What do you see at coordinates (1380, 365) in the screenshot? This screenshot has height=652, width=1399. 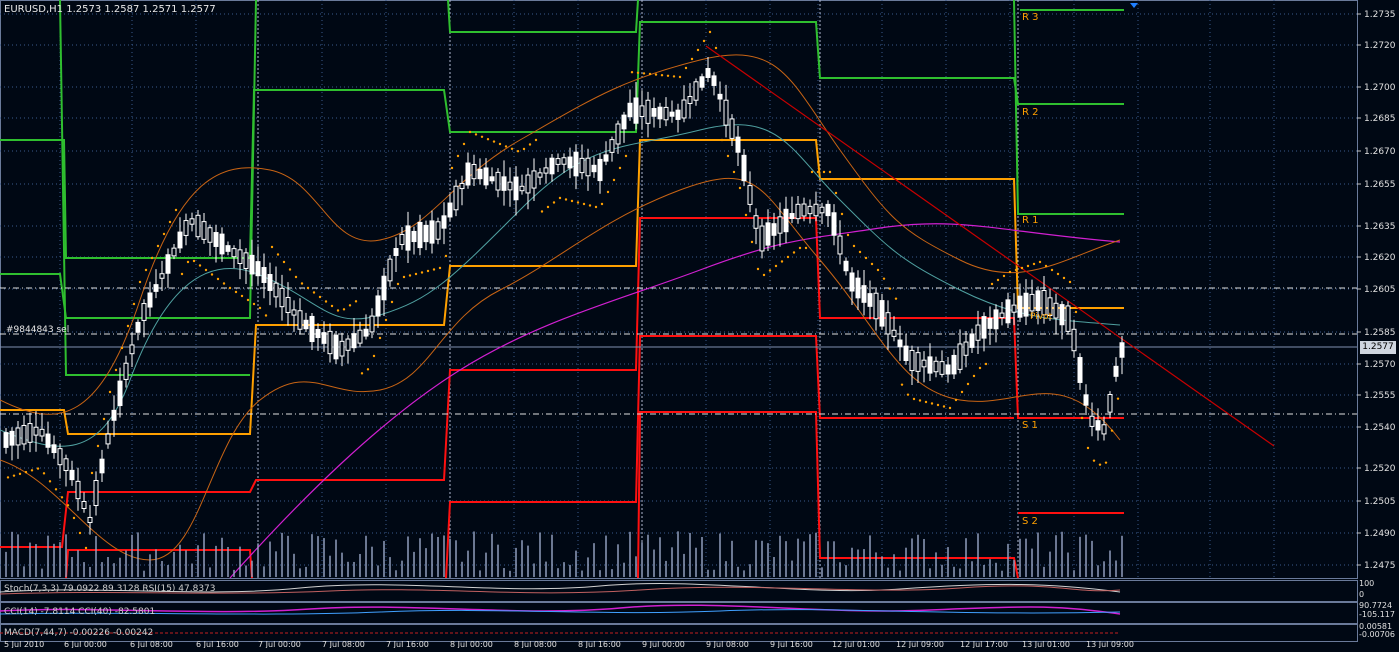 I see `price-tick-label: 1.2570` at bounding box center [1380, 365].